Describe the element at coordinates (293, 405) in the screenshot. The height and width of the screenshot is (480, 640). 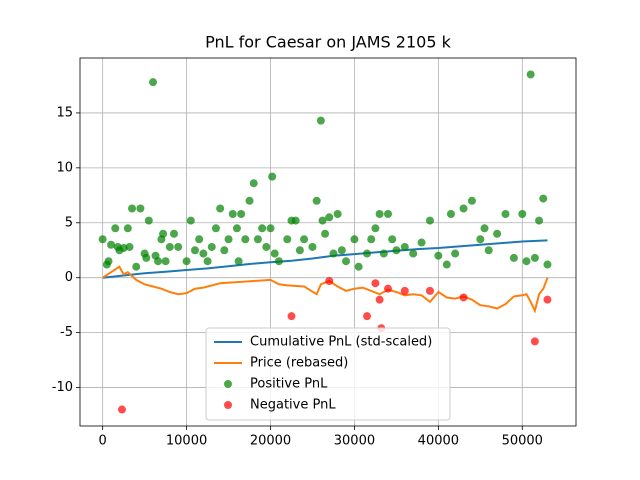
I see `legend-label: Negative PnL` at that location.